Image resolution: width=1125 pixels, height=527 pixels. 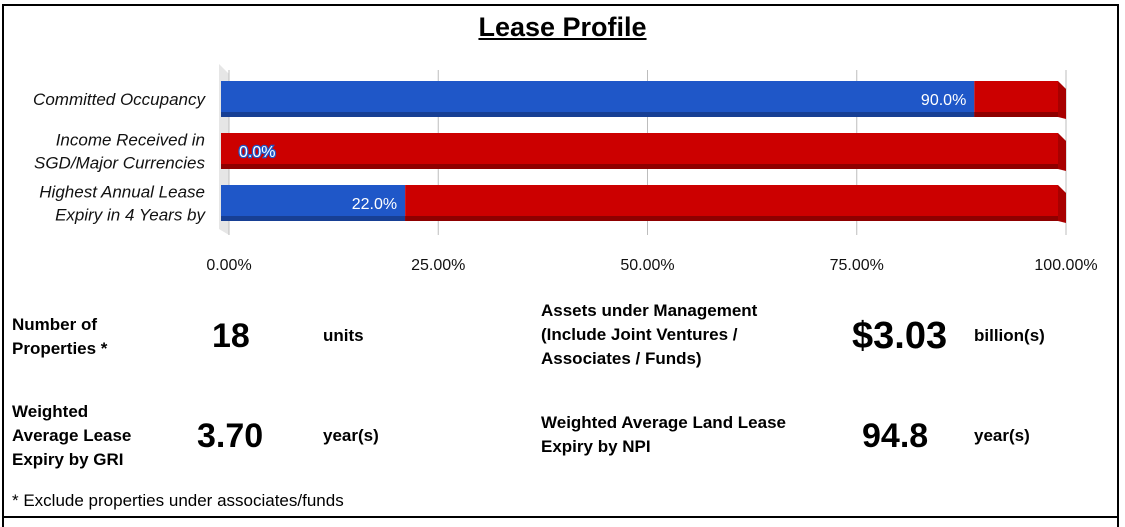 I want to click on wale-label: Weighted Average Lease Expiry by GRI, so click(x=72, y=435).